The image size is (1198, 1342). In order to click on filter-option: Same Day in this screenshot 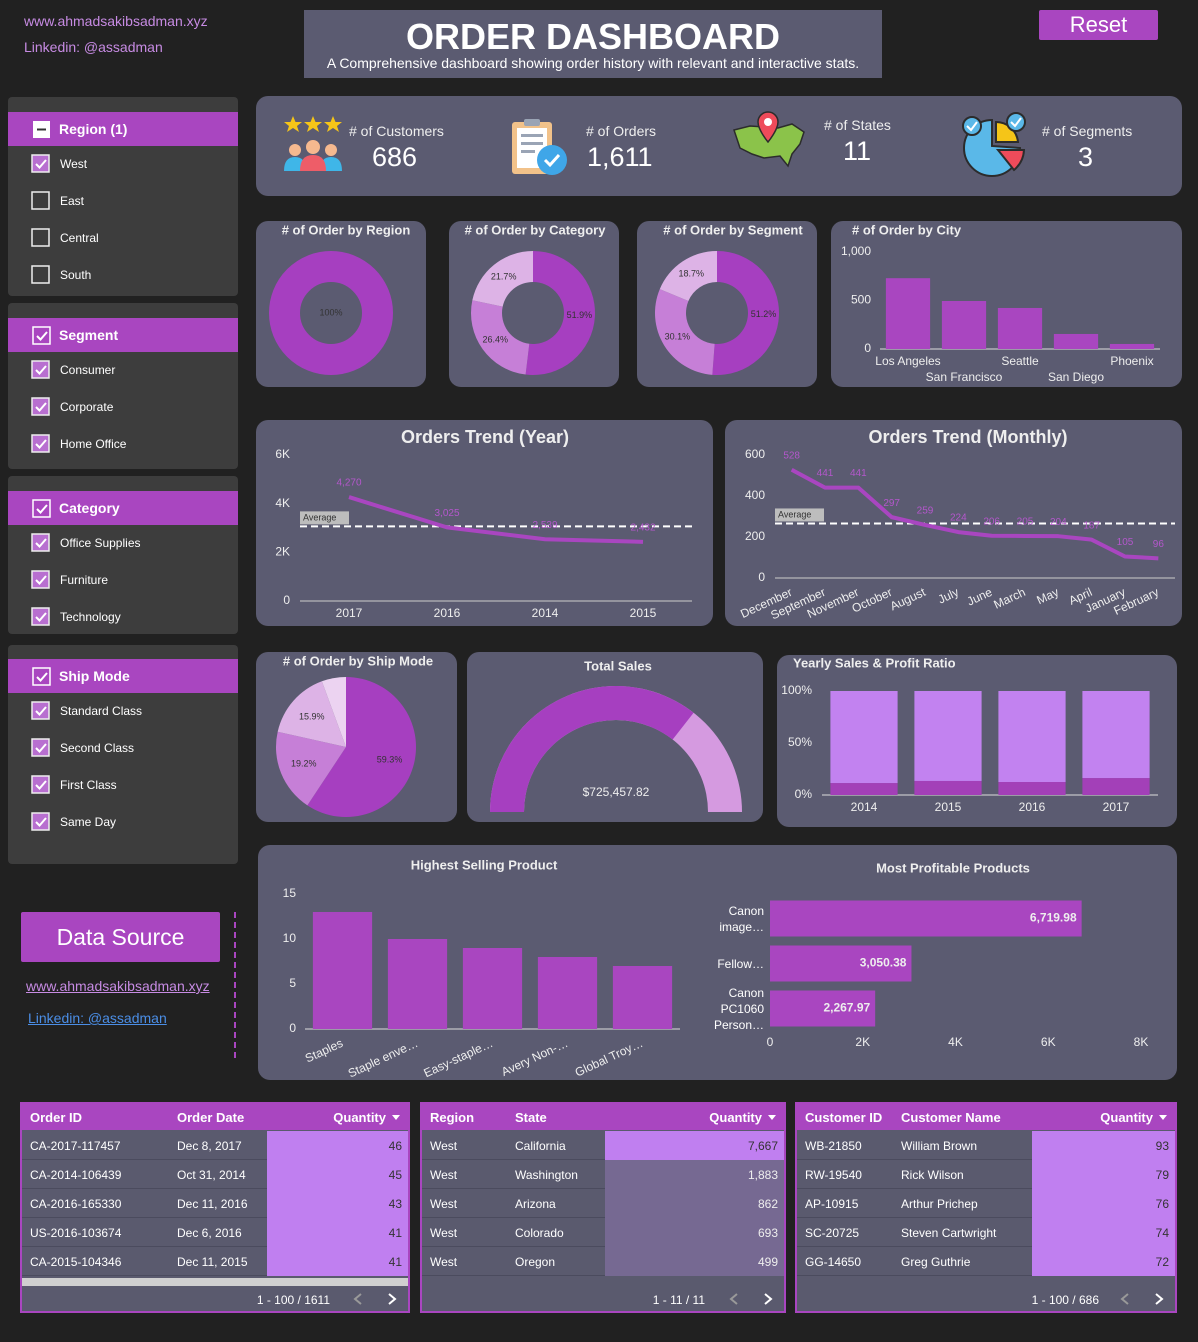, I will do `click(88, 822)`.